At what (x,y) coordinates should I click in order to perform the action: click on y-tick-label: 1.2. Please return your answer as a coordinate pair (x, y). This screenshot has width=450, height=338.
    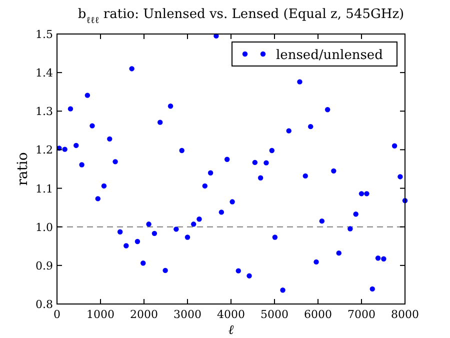
    Looking at the image, I should click on (44, 150).